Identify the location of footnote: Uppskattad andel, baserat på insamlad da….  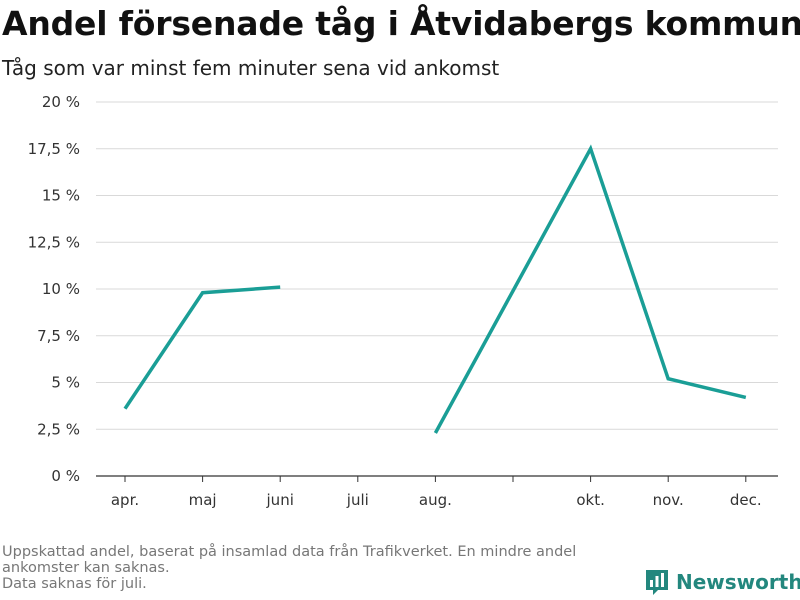
(322, 568).